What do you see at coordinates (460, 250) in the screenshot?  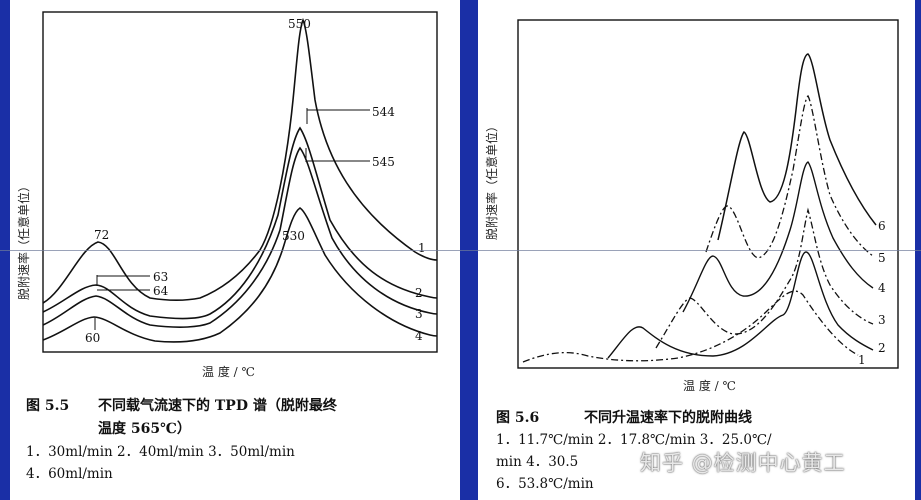 I see `horizontal-divider` at bounding box center [460, 250].